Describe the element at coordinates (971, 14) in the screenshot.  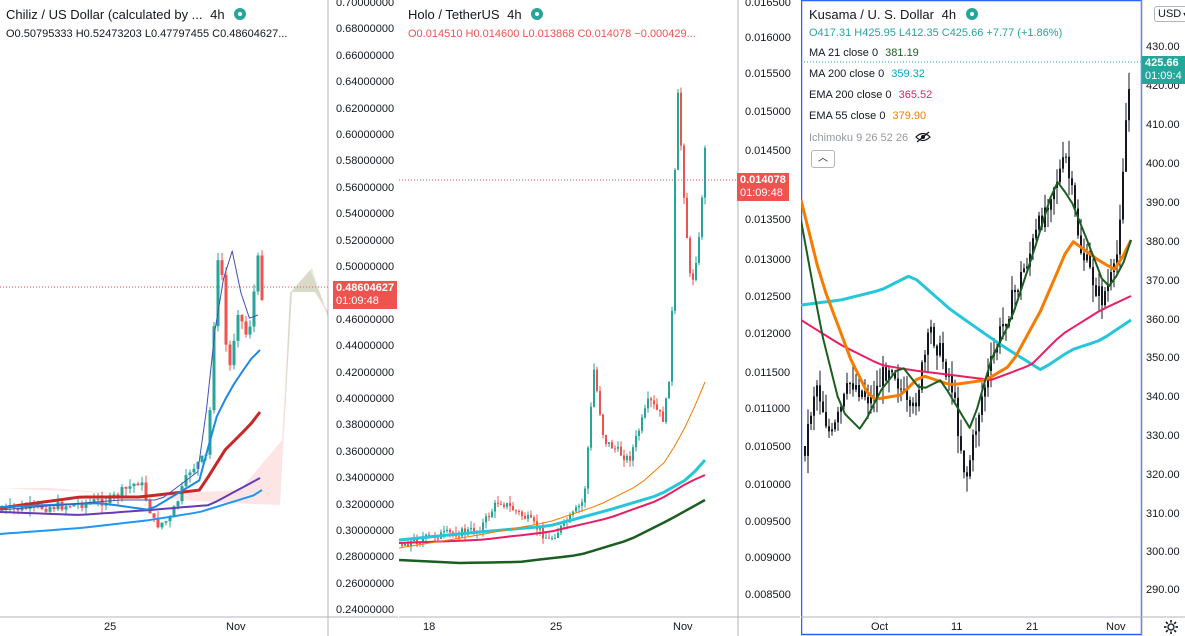
I see `market-status-icon` at that location.